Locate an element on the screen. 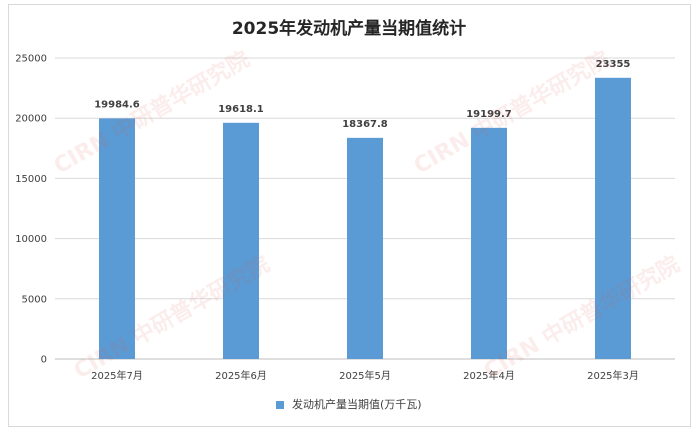 The image size is (698, 434). y-tick-label: 15000 is located at coordinates (31, 179).